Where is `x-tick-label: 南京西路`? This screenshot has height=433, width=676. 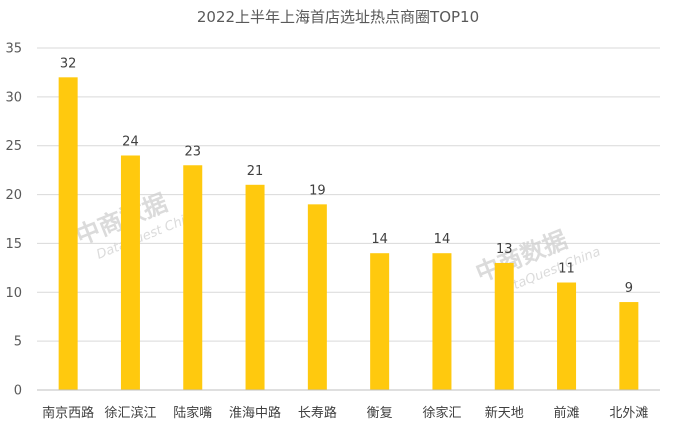
x-tick-label: 南京西路 is located at coordinates (68, 413).